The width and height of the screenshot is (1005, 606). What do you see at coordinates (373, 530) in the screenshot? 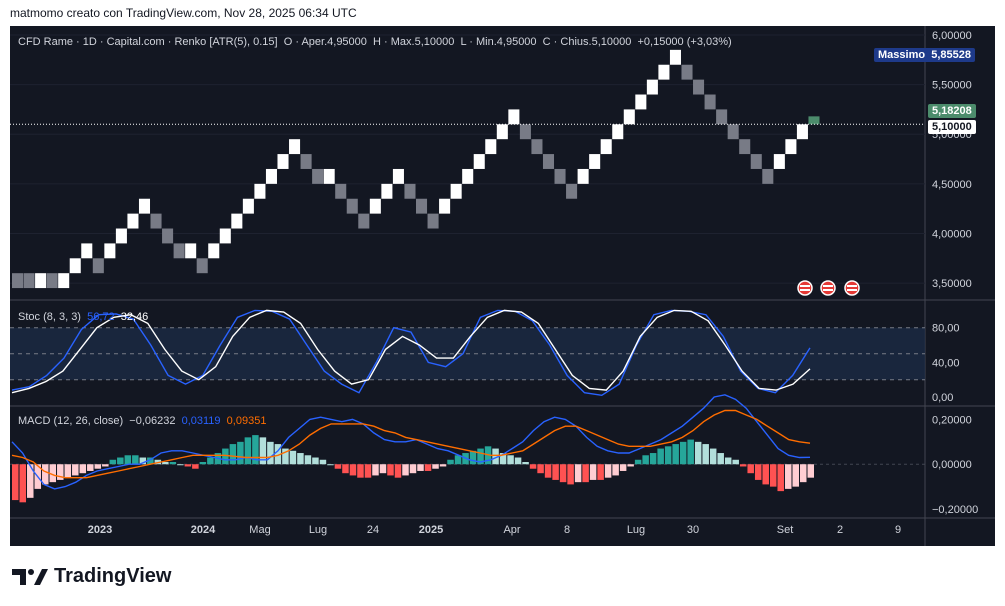
I see `time-axis-label: 24` at bounding box center [373, 530].